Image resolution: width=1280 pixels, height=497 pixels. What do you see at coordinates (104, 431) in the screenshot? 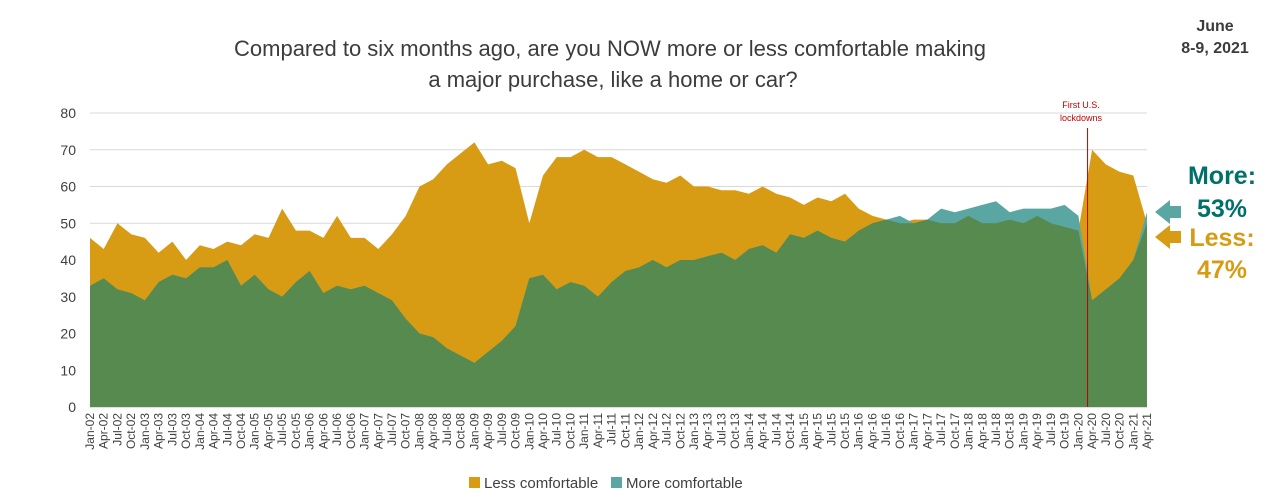
I see `x-tick-label: Apr-02` at bounding box center [104, 431].